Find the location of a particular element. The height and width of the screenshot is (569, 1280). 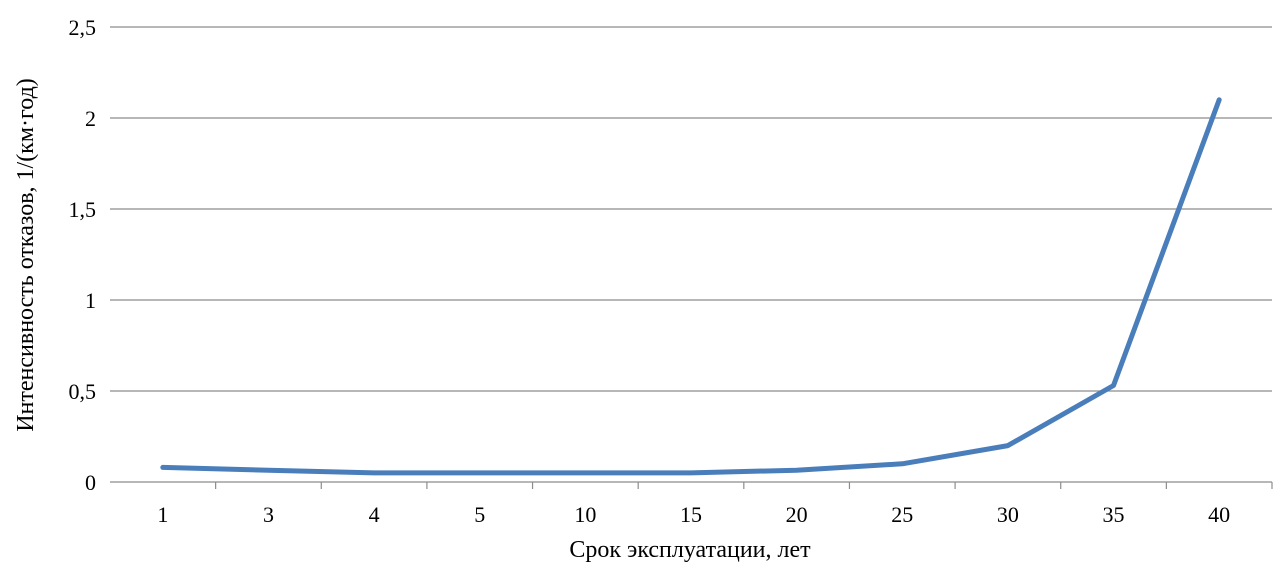

y-tick-label: 1,5 is located at coordinates (83, 209).